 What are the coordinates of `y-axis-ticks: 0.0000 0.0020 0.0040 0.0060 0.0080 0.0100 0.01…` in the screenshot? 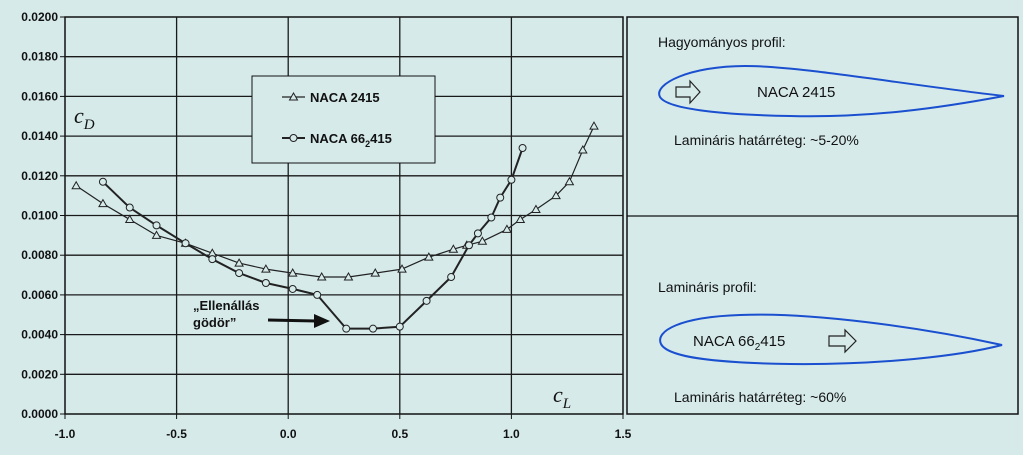 It's located at (43, 215).